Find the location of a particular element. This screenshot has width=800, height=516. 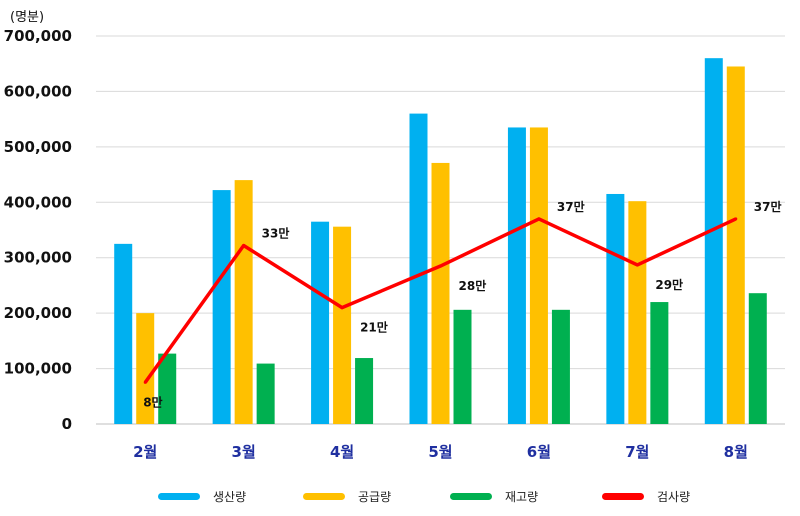

x-tick-label: 4월 is located at coordinates (342, 452).